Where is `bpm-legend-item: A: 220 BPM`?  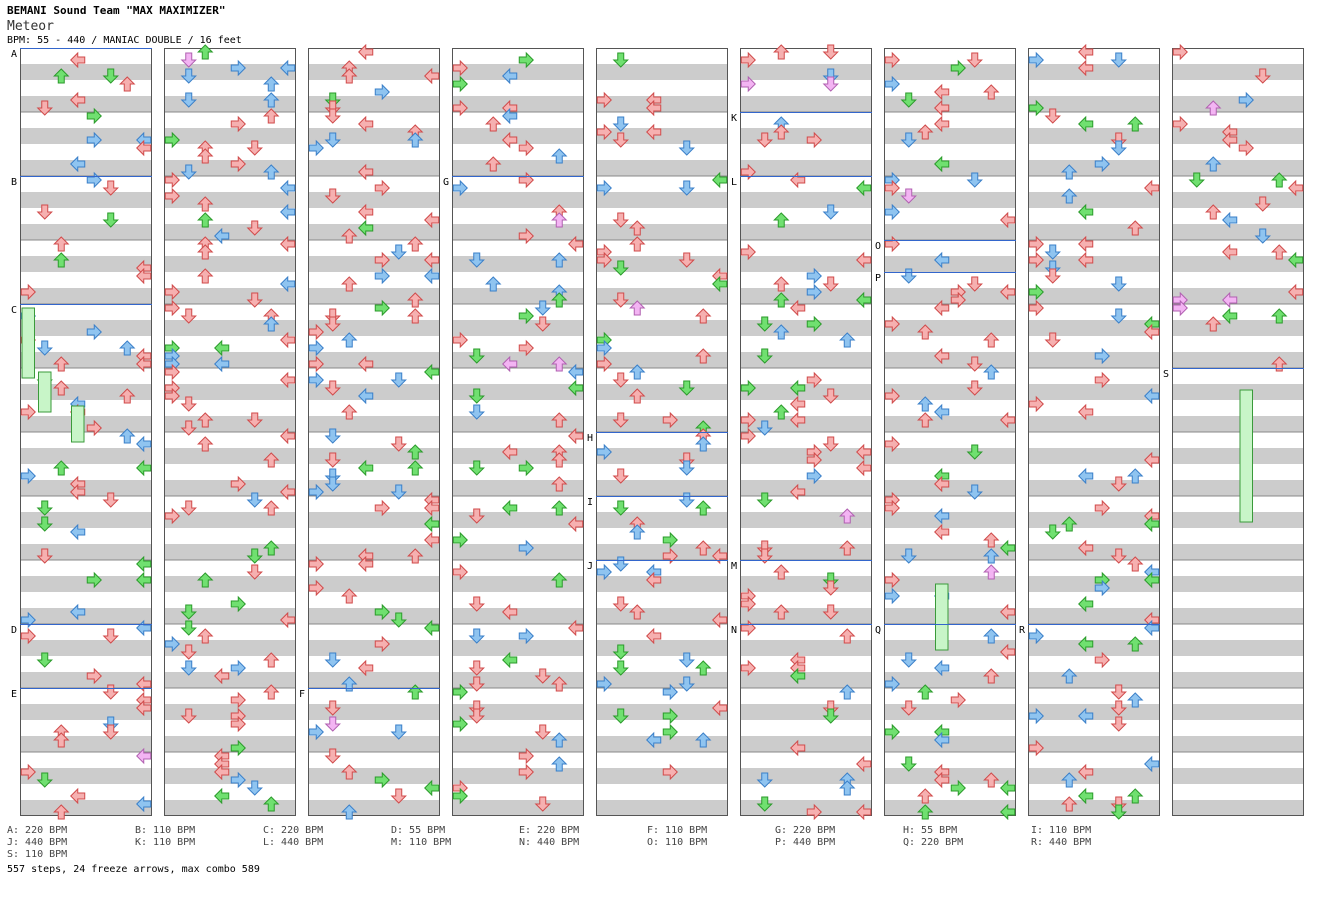
bpm-legend-item: A: 220 BPM is located at coordinates (37, 830).